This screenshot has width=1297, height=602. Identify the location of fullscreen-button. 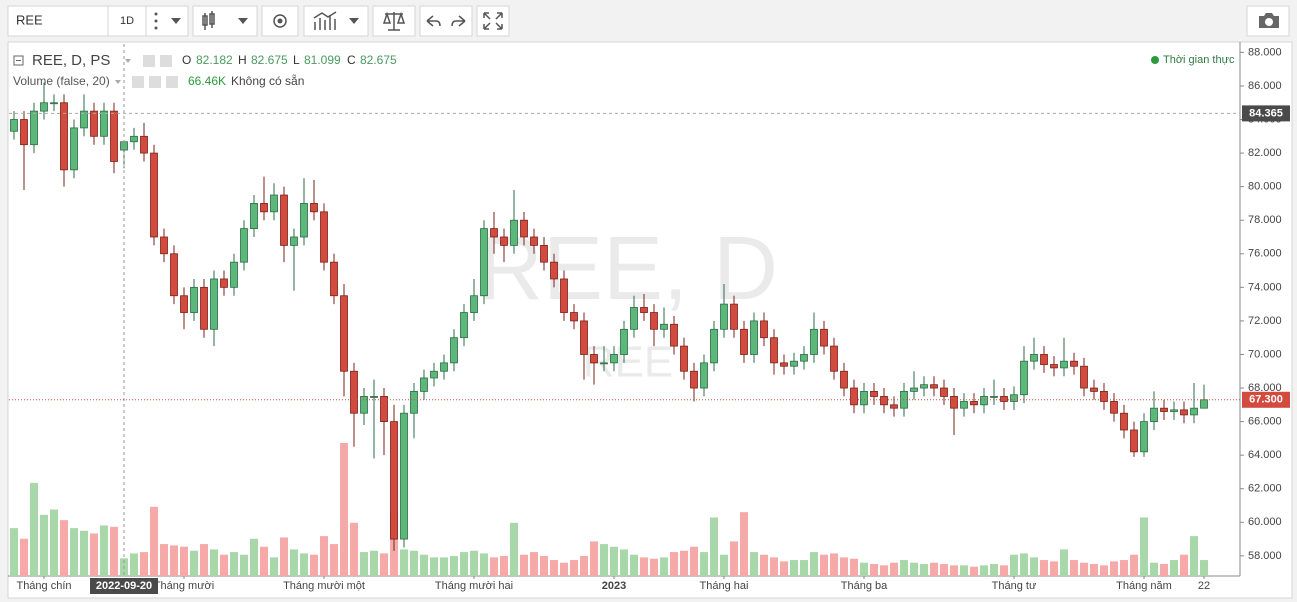
(493, 21).